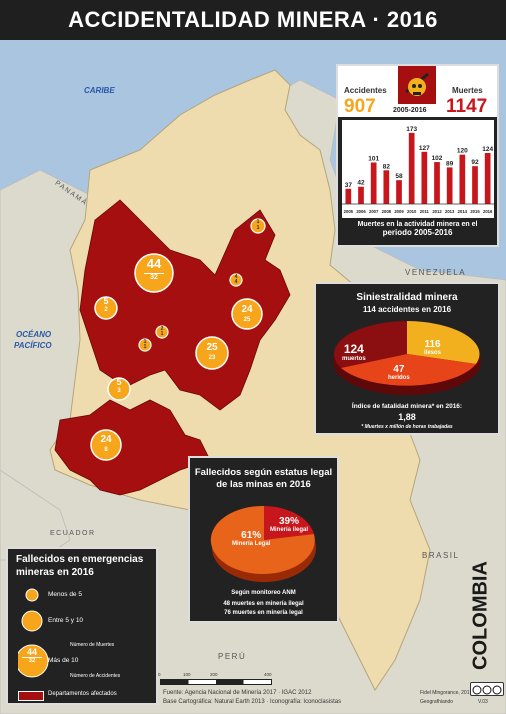  I want to click on label-colombia-wrap: COLOMBIA, so click(480, 615).